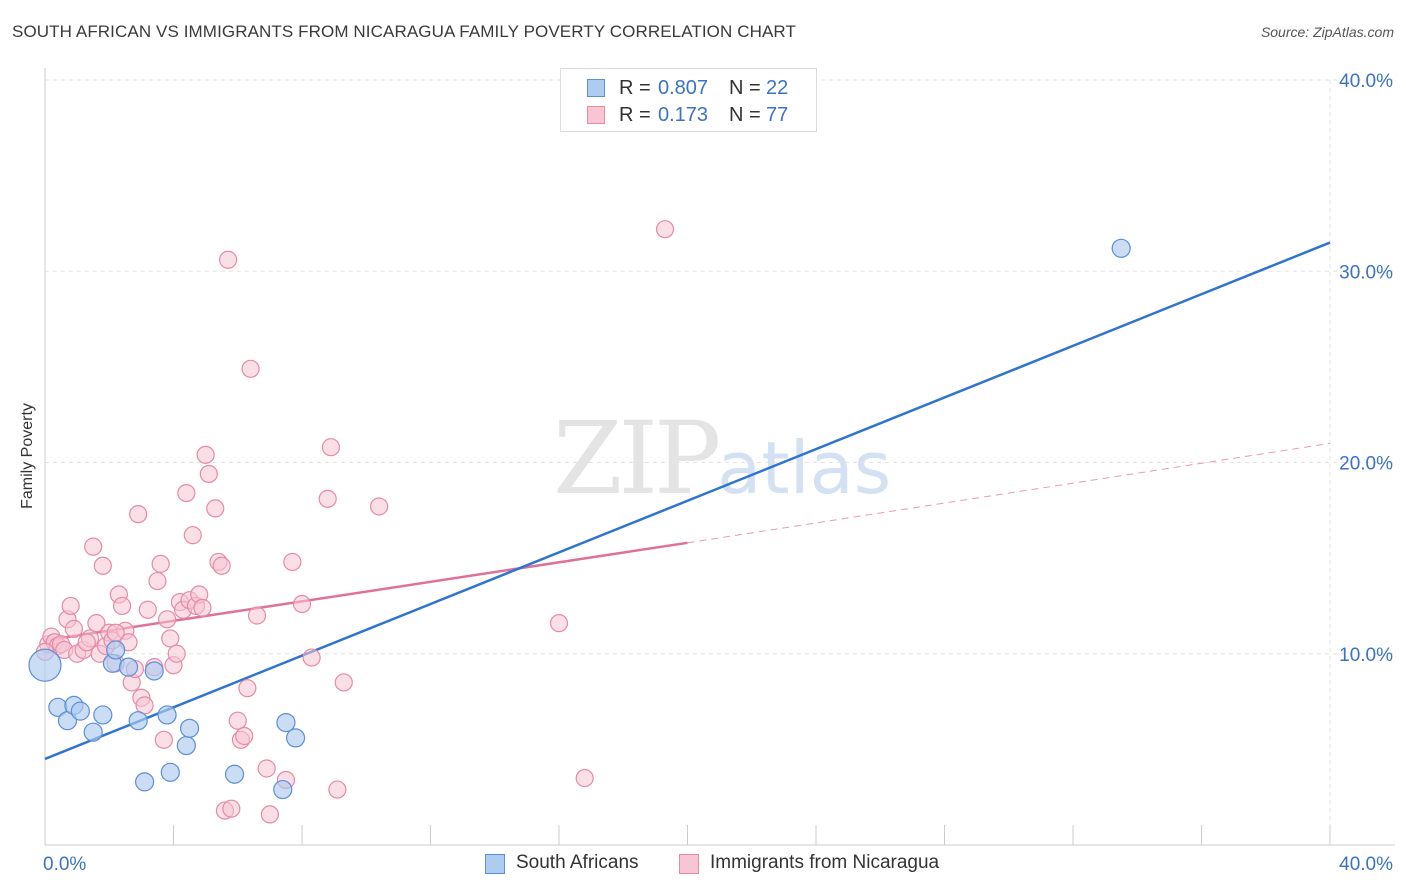 The image size is (1406, 892). Describe the element at coordinates (1009, 493) in the screenshot. I see `trend-line-nicaragua-extension` at that location.